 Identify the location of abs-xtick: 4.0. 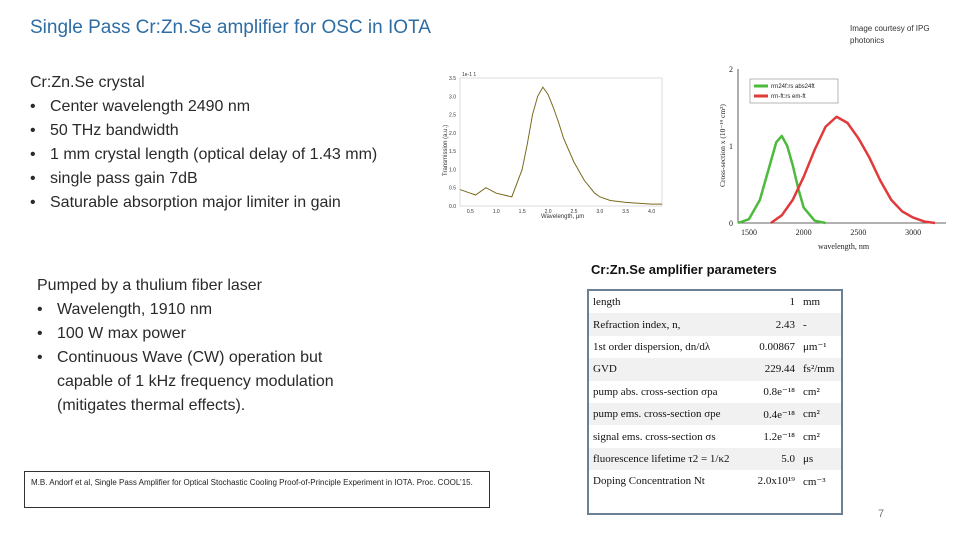
(651, 212).